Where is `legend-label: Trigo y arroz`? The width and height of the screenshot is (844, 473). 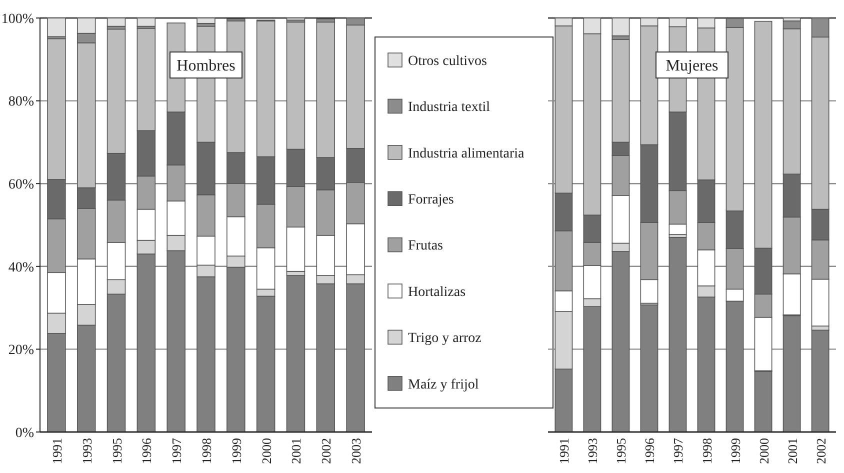 legend-label: Trigo y arroz is located at coordinates (445, 338).